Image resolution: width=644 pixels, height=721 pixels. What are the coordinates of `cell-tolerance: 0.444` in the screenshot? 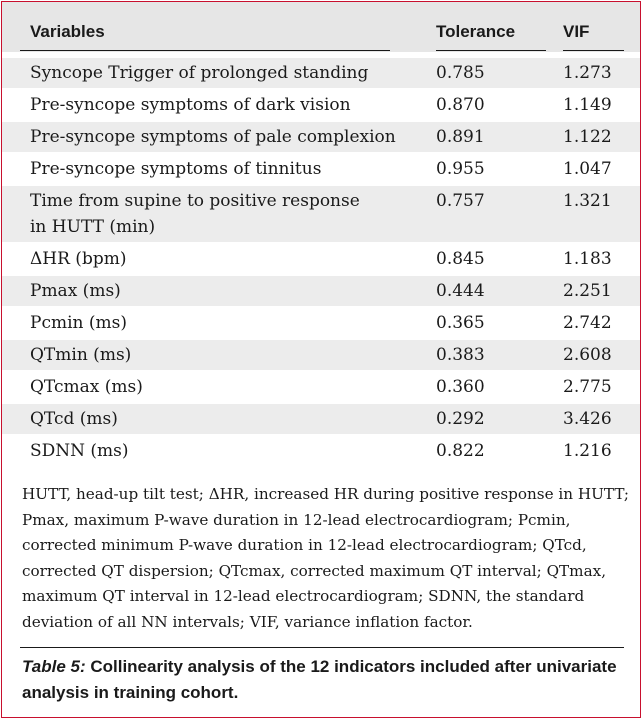 It's located at (460, 291).